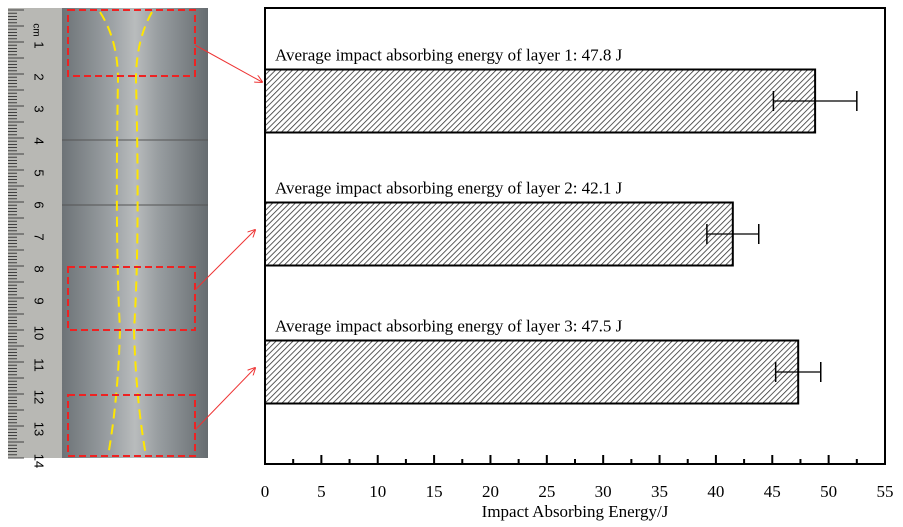  I want to click on ruler-label: 7, so click(39, 236).